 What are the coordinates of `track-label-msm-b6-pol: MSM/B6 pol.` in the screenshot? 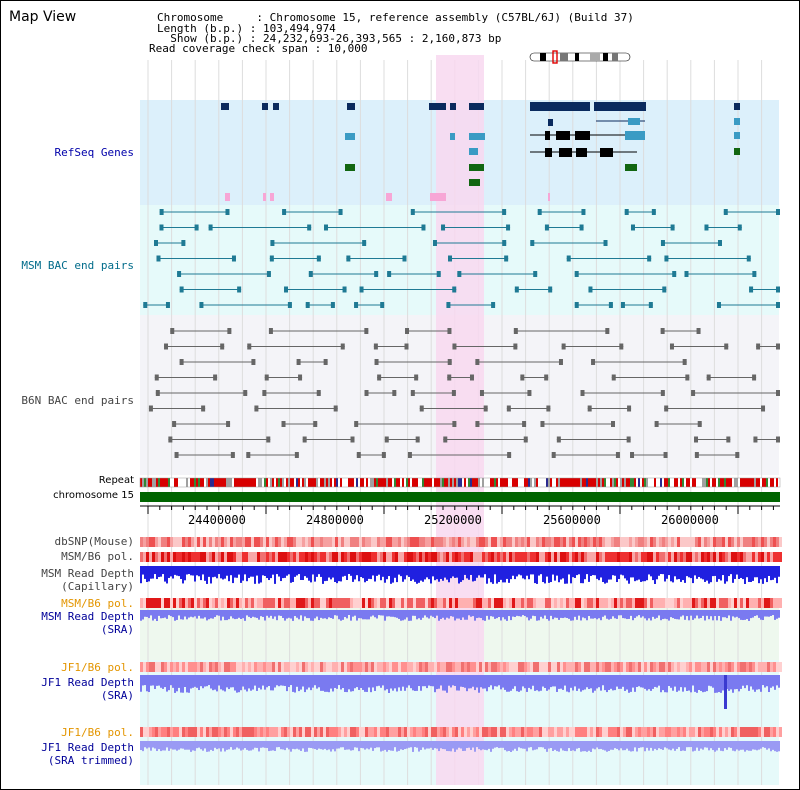 It's located at (97, 556).